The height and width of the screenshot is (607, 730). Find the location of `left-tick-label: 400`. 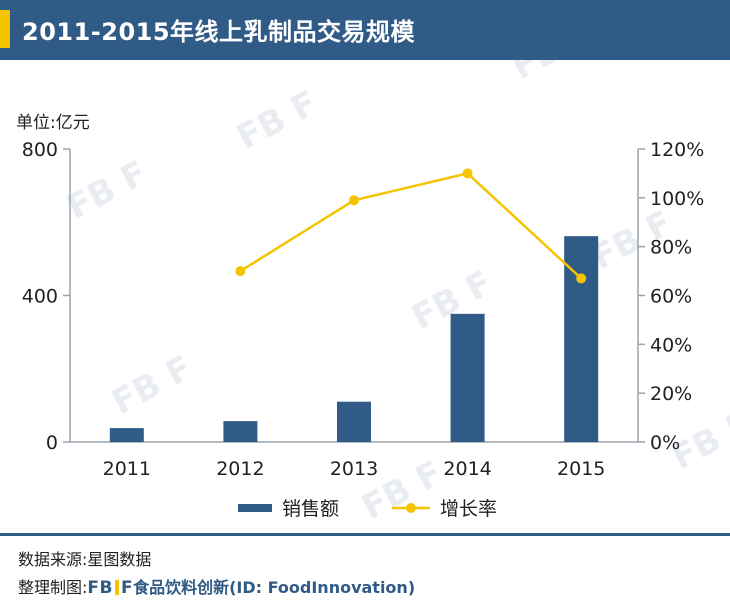

left-tick-label: 400 is located at coordinates (40, 297).